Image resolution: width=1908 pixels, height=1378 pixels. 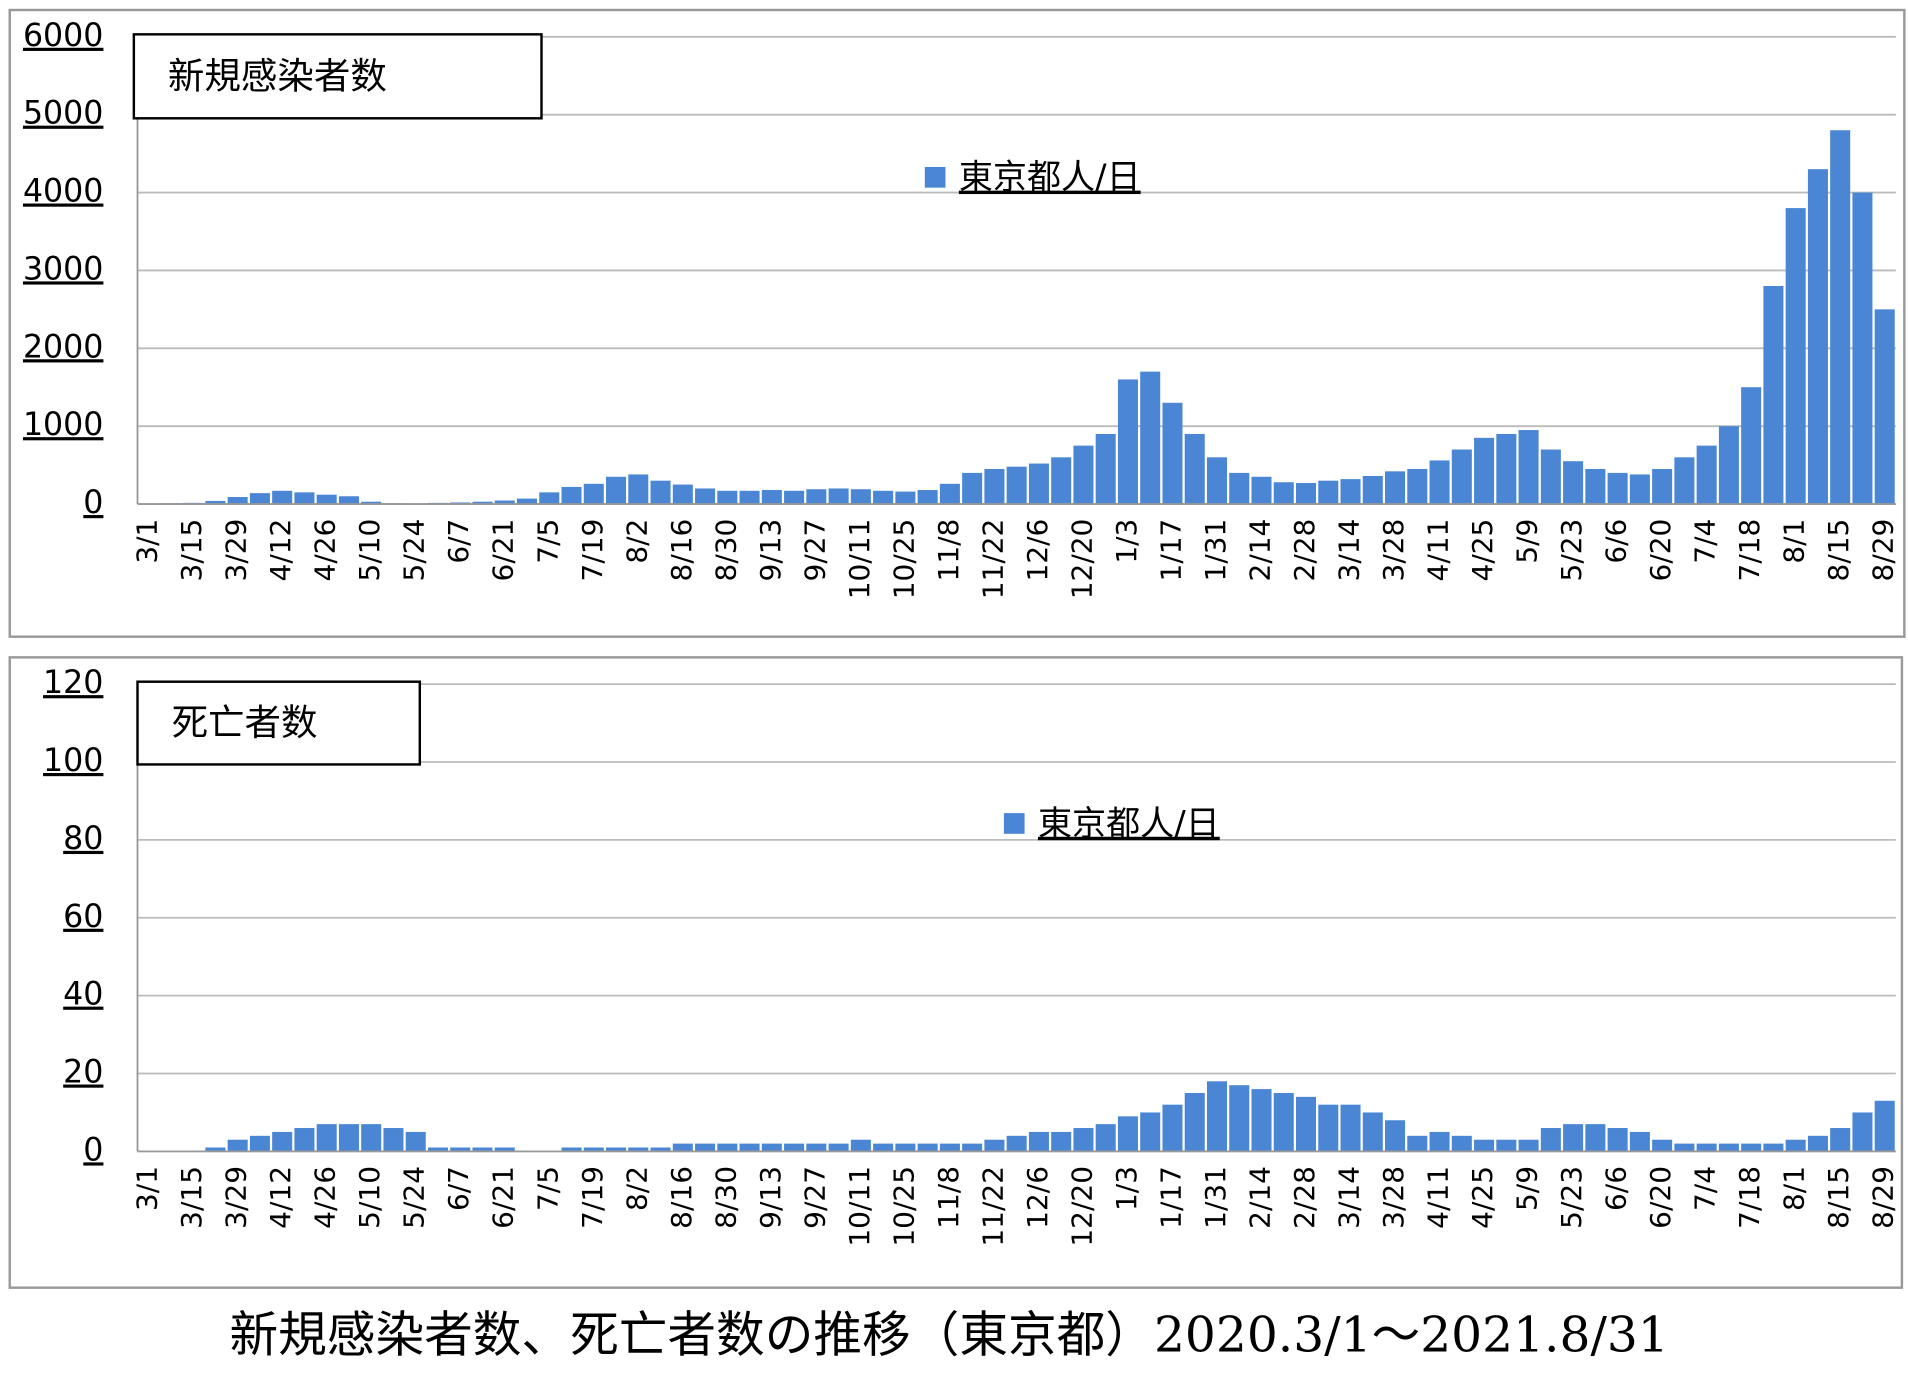 What do you see at coordinates (63, 36) in the screenshot?
I see `y-tick-label: 6000` at bounding box center [63, 36].